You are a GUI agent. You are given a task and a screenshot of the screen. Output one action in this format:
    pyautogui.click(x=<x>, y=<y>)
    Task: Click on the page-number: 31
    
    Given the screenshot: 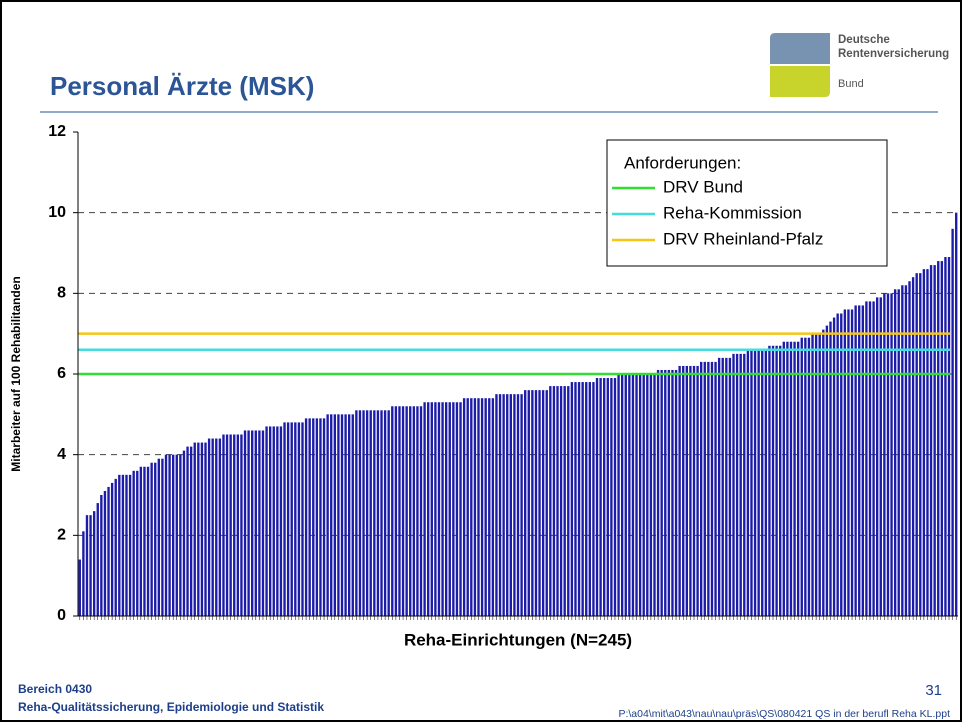 What is the action you would take?
    pyautogui.click(x=933, y=690)
    